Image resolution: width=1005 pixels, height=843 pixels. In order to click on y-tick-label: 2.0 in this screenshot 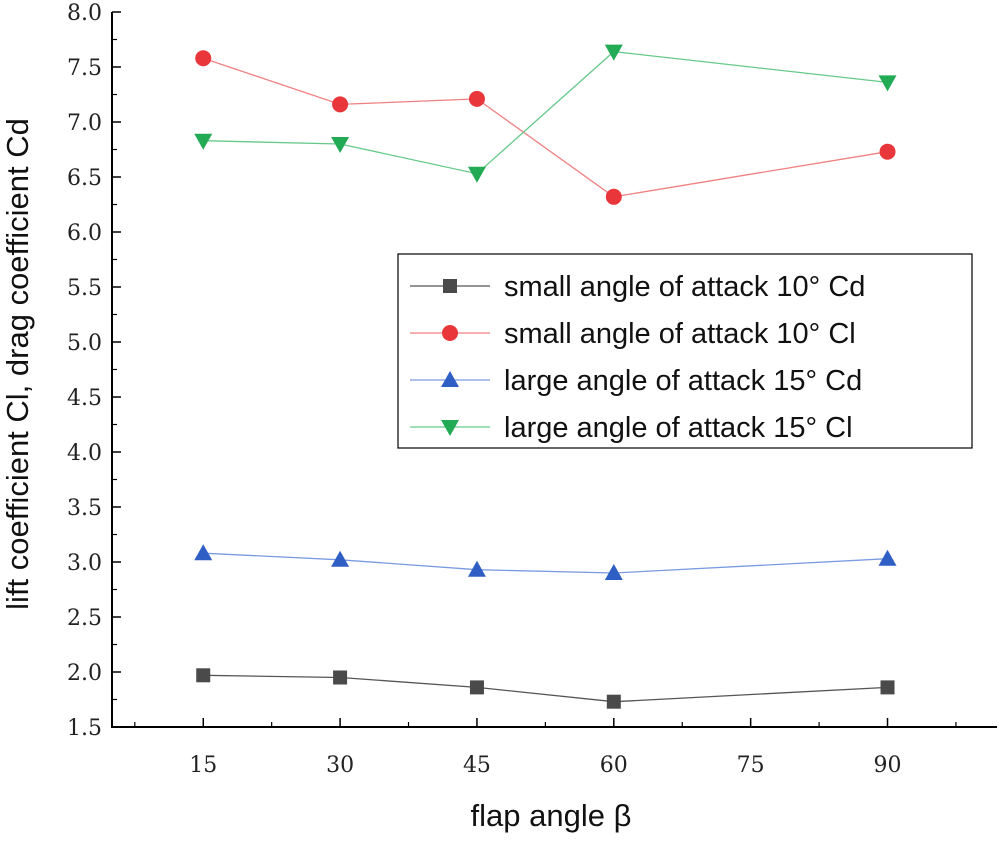, I will do `click(84, 673)`.